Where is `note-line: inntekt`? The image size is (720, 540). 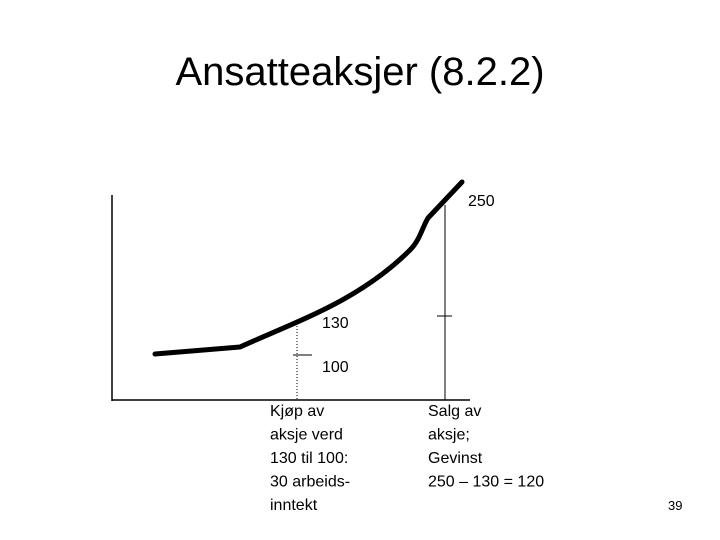
note-line: inntekt is located at coordinates (294, 505).